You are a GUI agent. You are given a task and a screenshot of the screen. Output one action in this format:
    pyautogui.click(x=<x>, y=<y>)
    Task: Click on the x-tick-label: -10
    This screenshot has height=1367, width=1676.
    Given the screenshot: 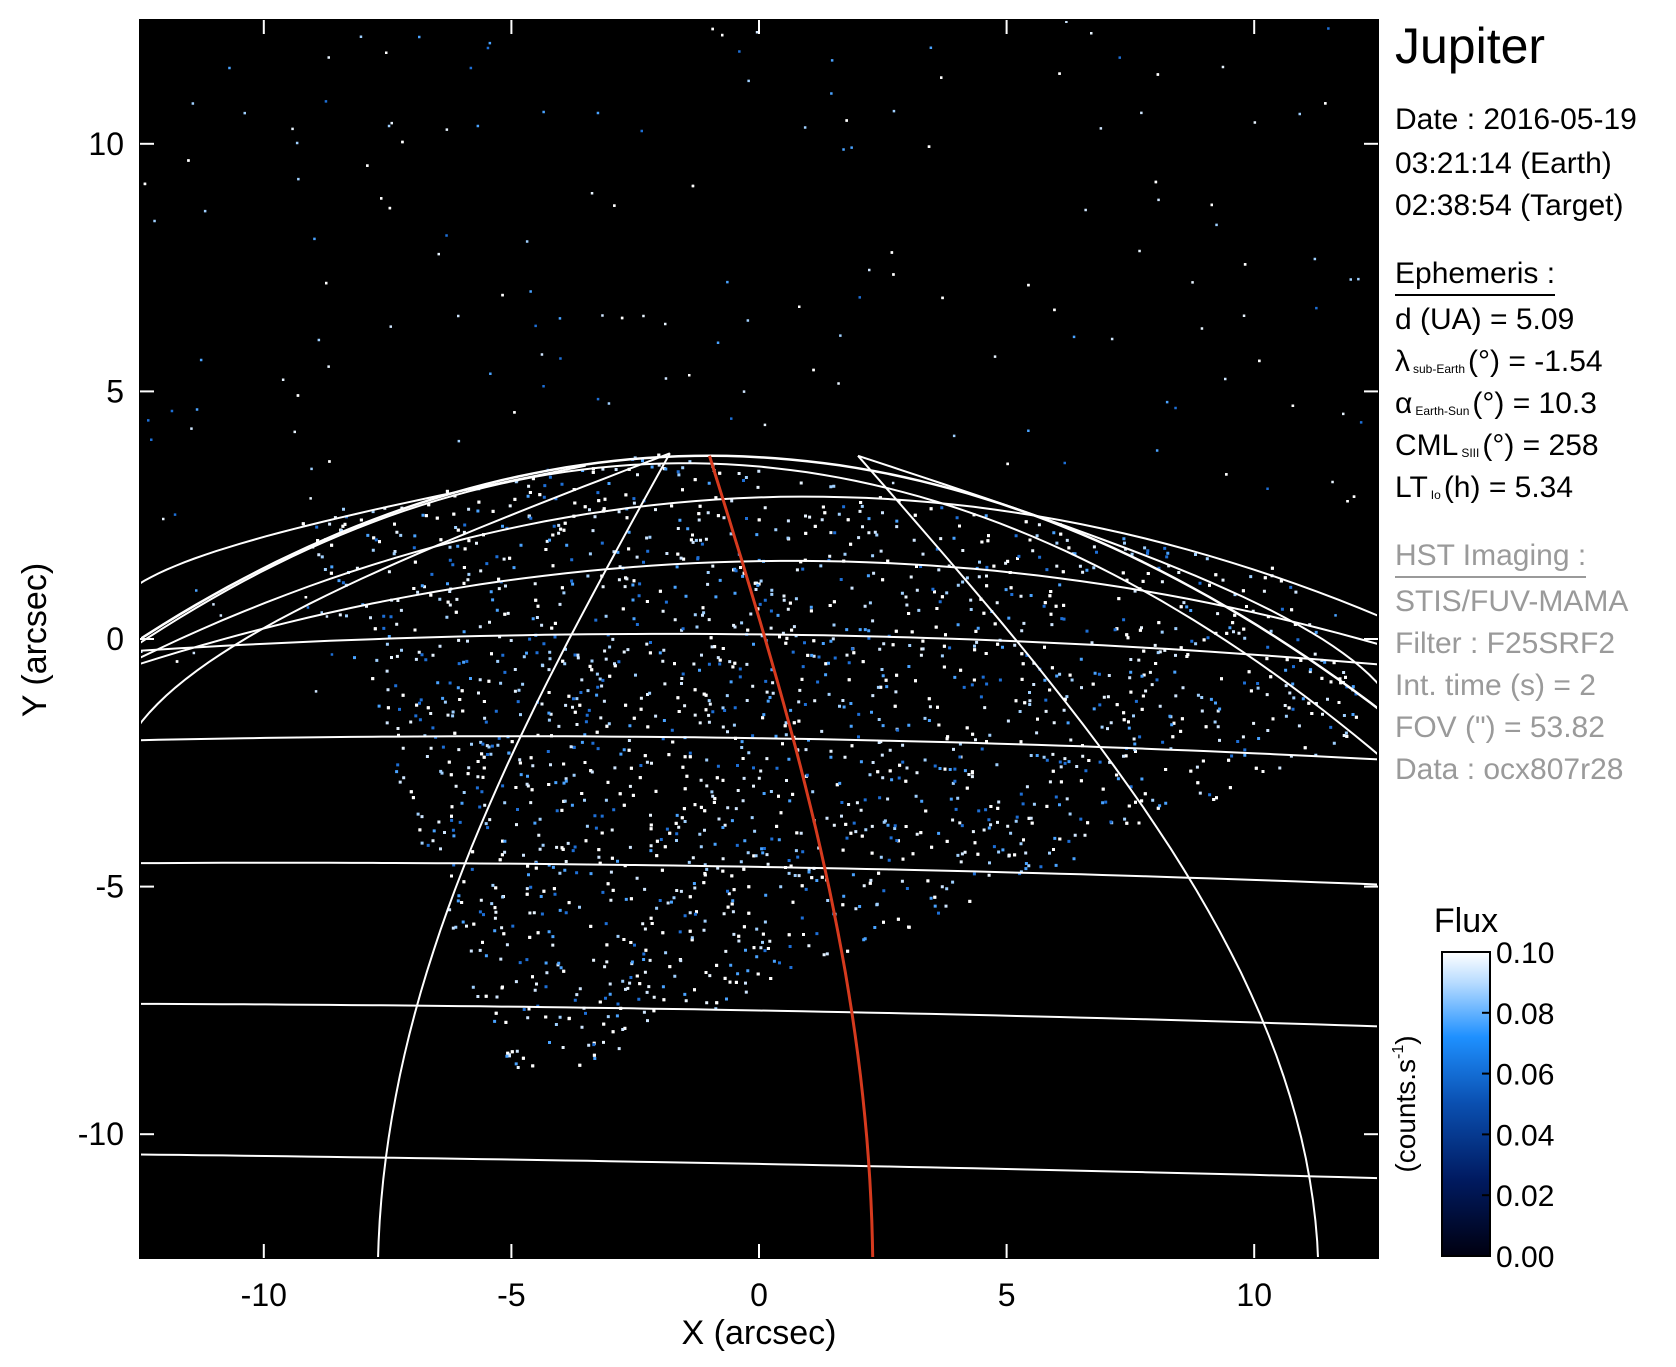 What is the action you would take?
    pyautogui.click(x=264, y=1295)
    